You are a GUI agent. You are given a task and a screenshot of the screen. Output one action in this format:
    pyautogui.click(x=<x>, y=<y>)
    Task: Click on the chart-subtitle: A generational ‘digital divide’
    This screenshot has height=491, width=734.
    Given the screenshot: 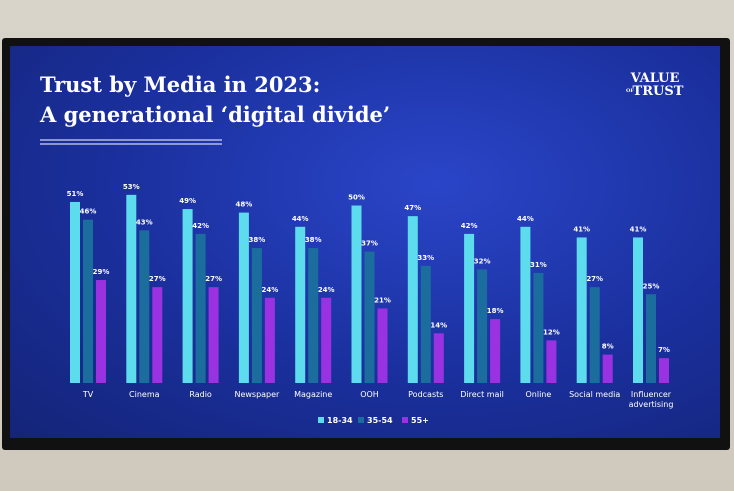 What is the action you would take?
    pyautogui.click(x=214, y=114)
    